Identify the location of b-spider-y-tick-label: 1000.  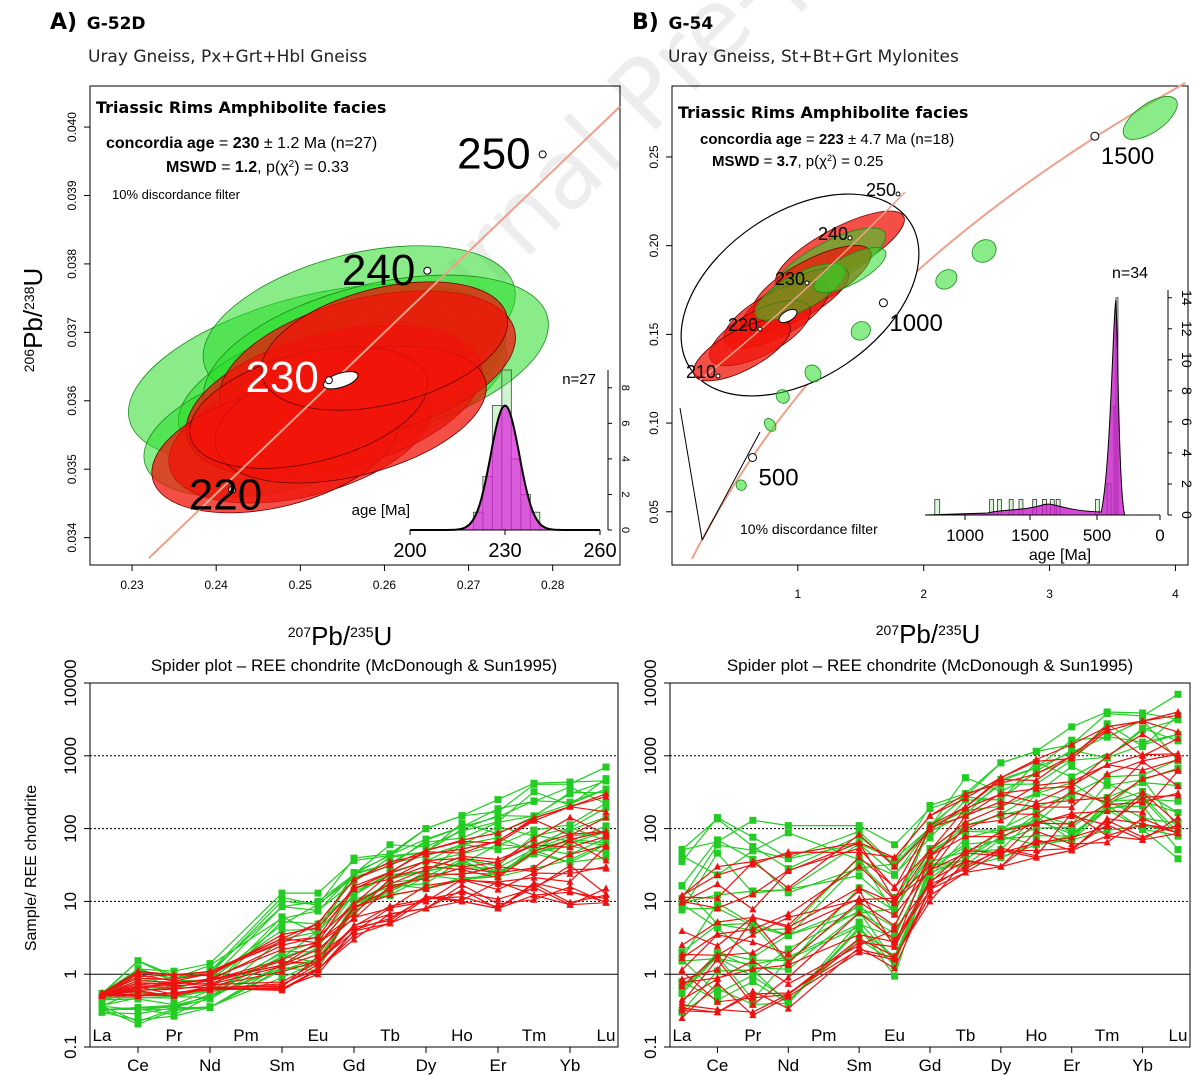
(650, 756).